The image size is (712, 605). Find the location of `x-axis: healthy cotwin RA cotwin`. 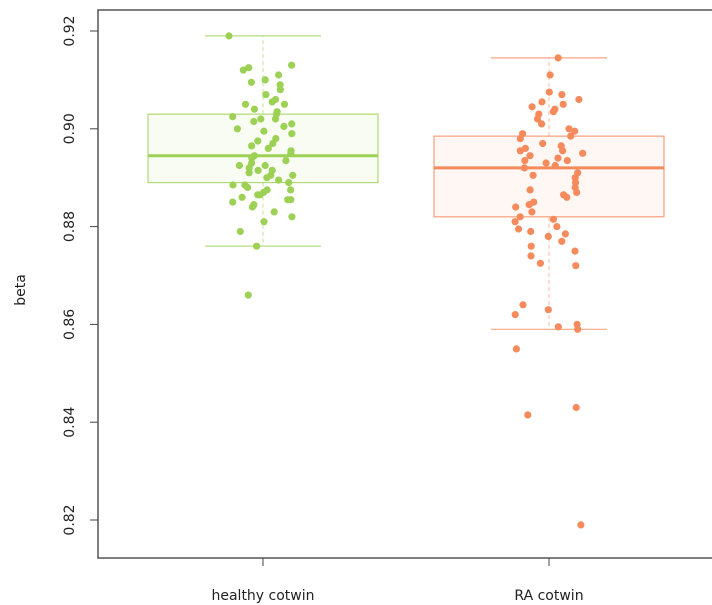

x-axis: healthy cotwin RA cotwin is located at coordinates (397, 581).